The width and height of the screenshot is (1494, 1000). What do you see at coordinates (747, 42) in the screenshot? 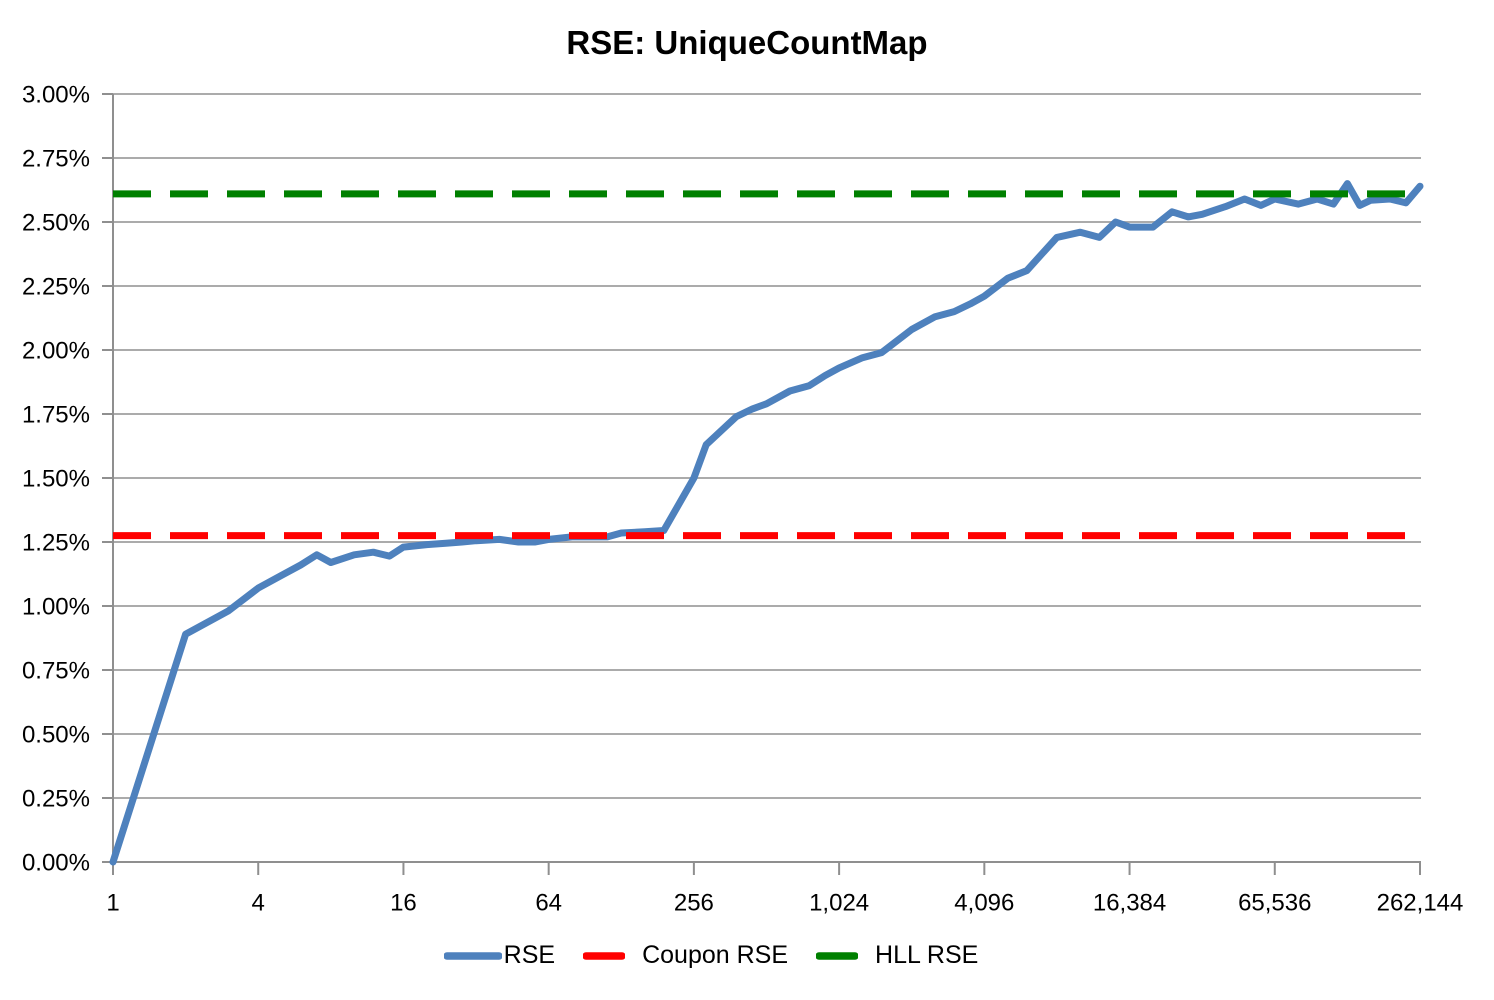
I see `chart-title: RSE: UniqueCountMap` at bounding box center [747, 42].